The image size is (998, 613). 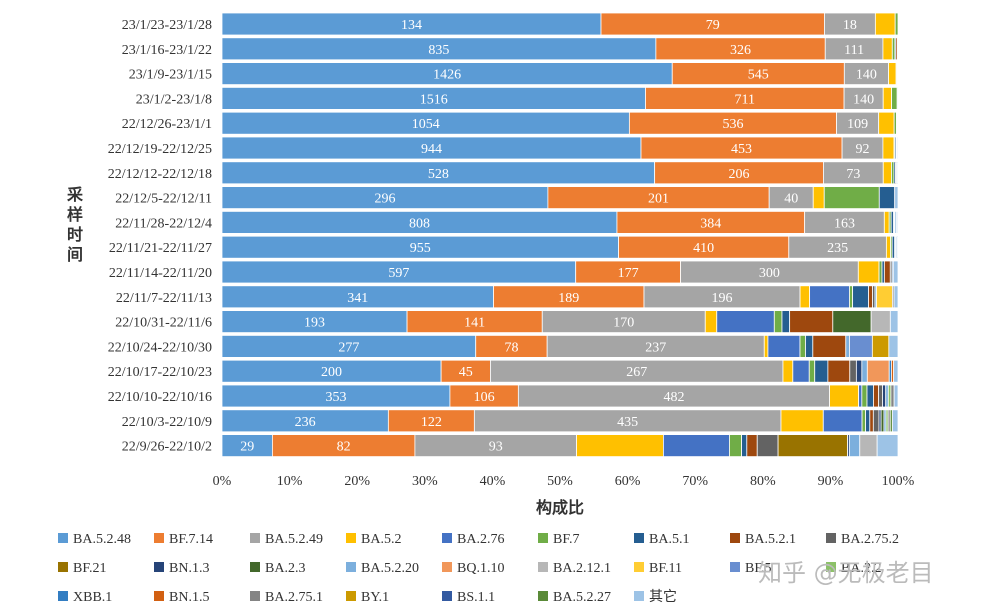 I want to click on y-tick-label: 22/9/26-22/10/2, so click(x=167, y=447).